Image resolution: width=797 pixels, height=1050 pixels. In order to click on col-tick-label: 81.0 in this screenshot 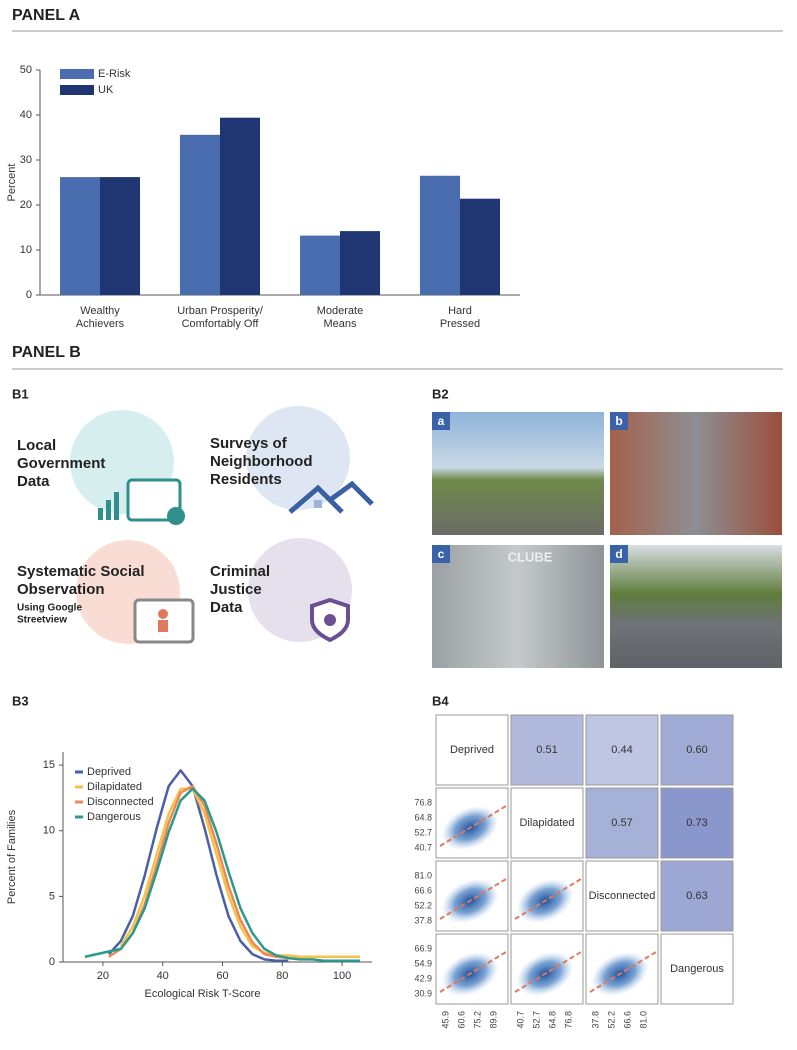, I will do `click(643, 1020)`.